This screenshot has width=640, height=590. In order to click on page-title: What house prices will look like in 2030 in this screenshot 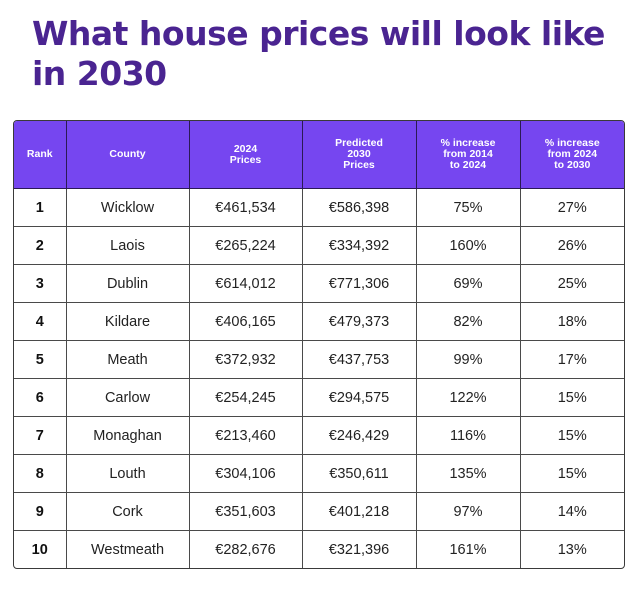, I will do `click(318, 53)`.